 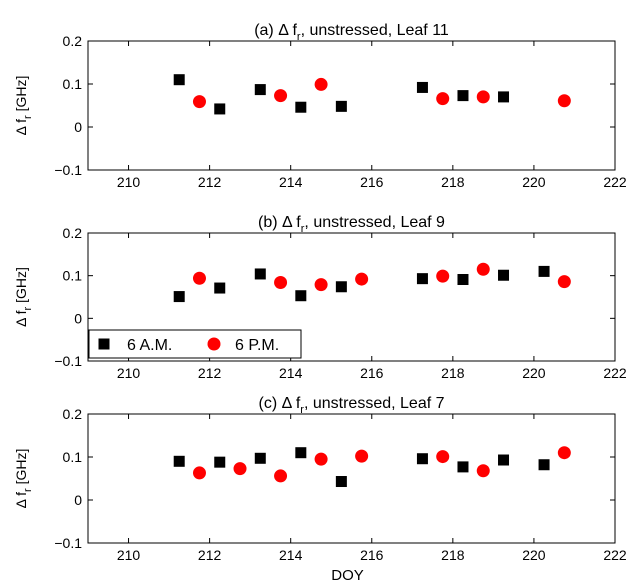 I want to click on chart-title-part: , unstressed, Leaf 11, so click(x=375, y=30).